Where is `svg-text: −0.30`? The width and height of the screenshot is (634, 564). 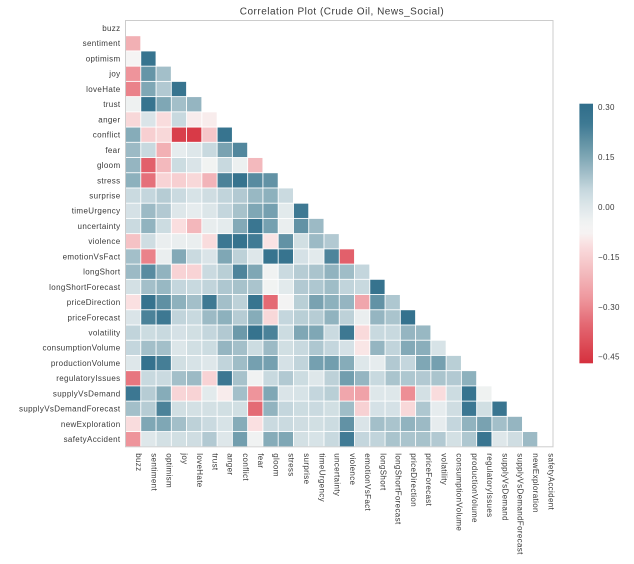 svg-text: −0.30 is located at coordinates (609, 307).